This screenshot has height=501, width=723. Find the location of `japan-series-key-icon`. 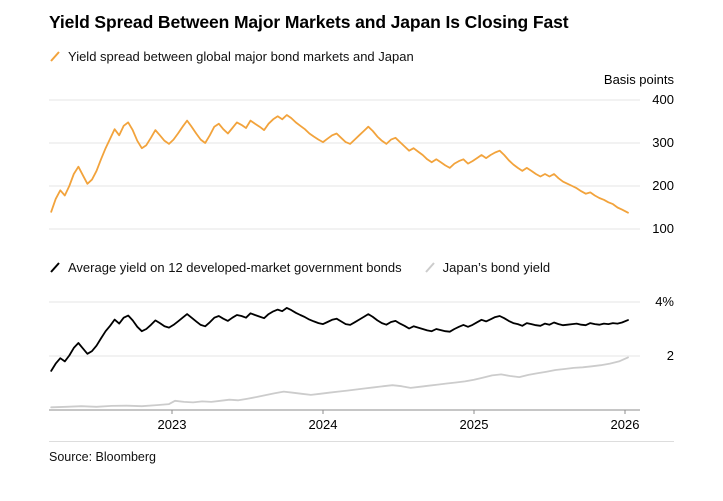

japan-series-key-icon is located at coordinates (429, 267).